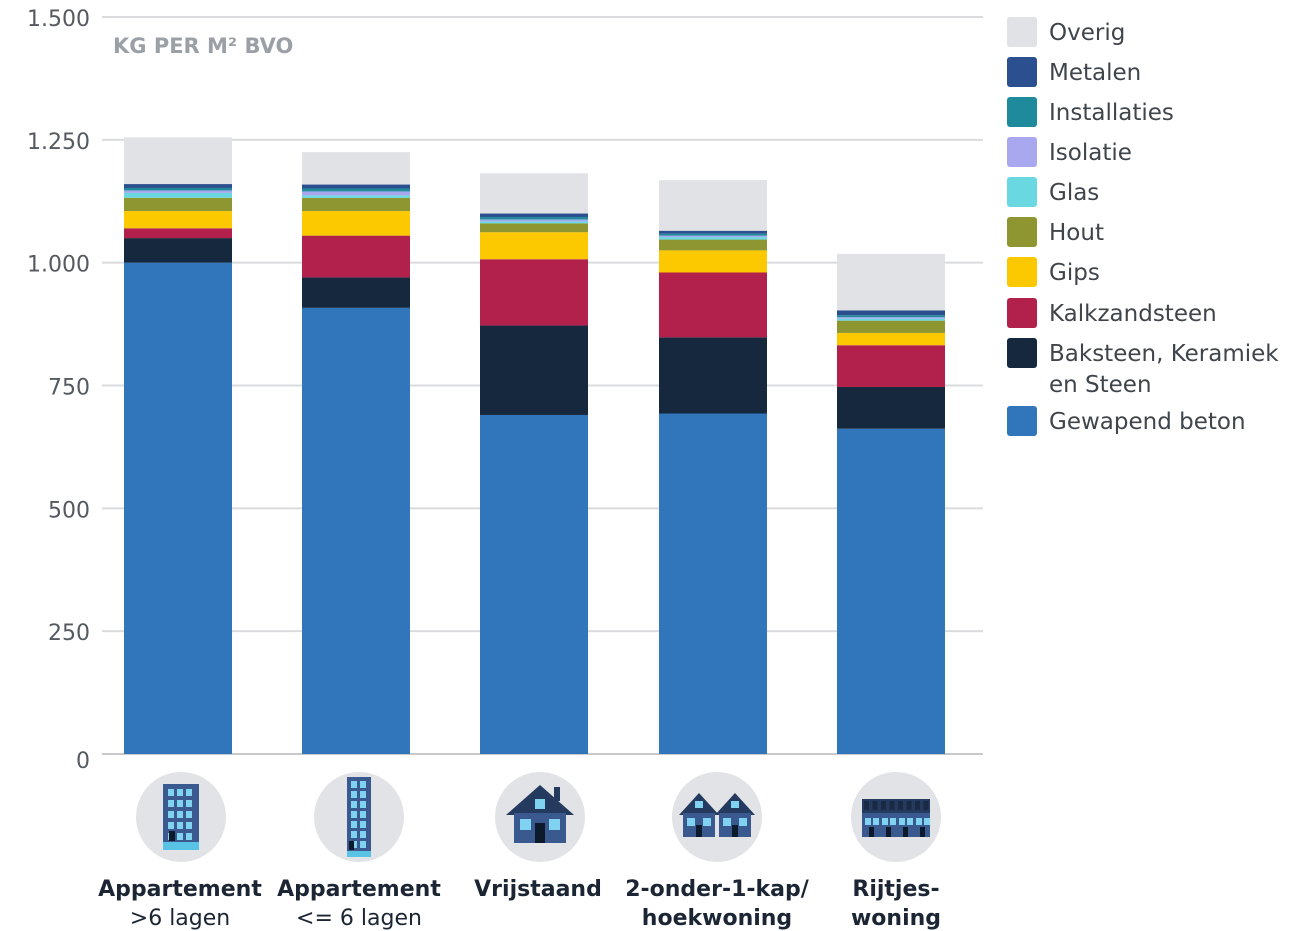 This screenshot has width=1291, height=931. What do you see at coordinates (1087, 33) in the screenshot?
I see `legend-label: Overig` at bounding box center [1087, 33].